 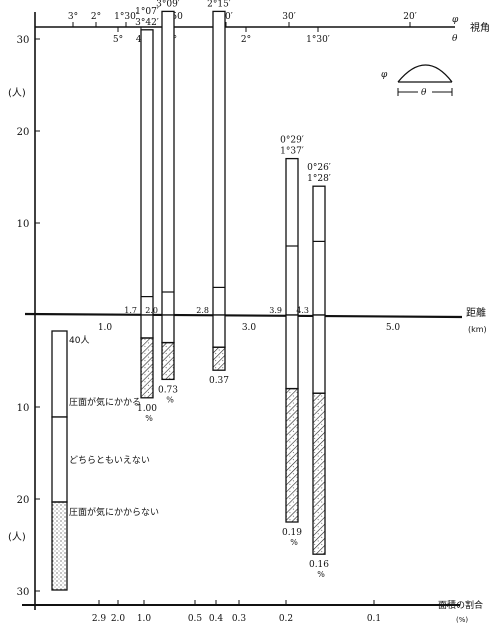 I want to click on theta-axis-symbol: θ, so click(x=455, y=39).